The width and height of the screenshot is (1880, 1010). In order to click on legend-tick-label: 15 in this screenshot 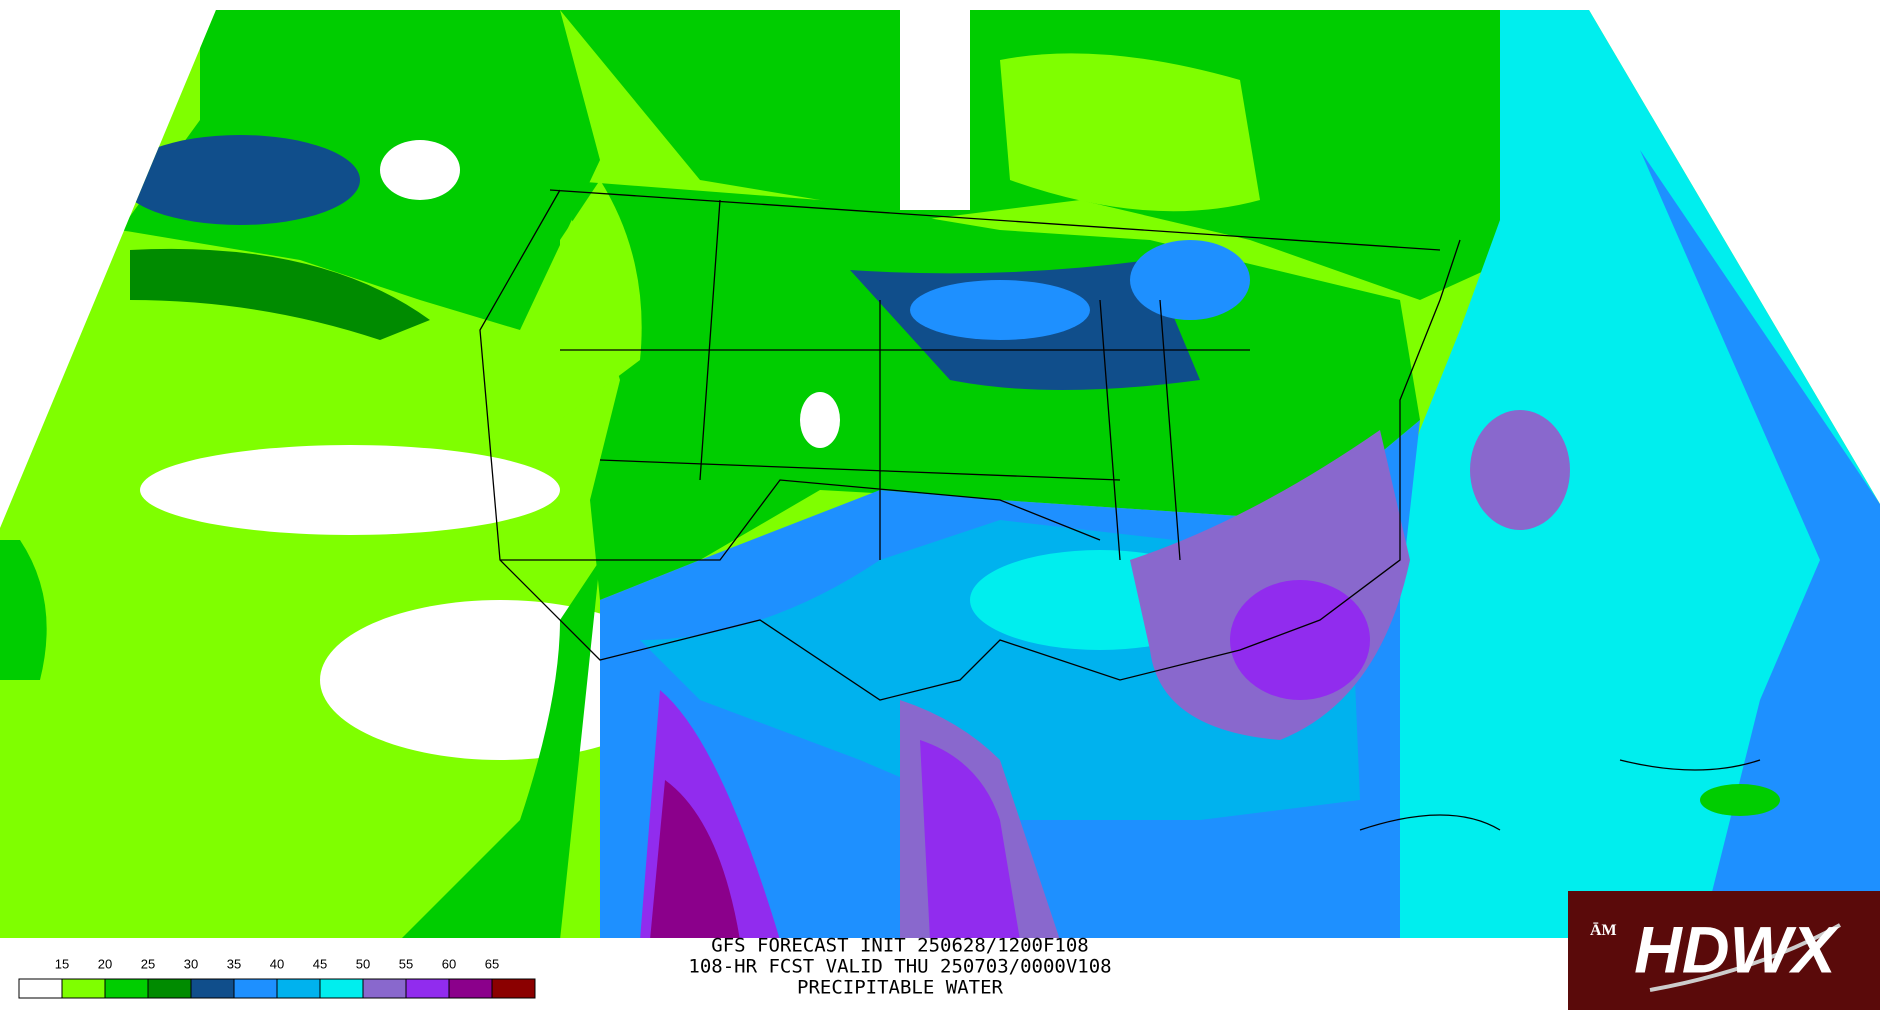, I will do `click(62, 963)`.